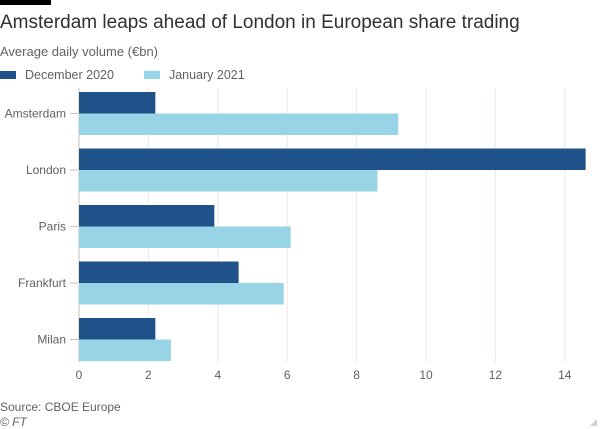  Describe the element at coordinates (565, 375) in the screenshot. I see `x-tick-label: 14` at that location.